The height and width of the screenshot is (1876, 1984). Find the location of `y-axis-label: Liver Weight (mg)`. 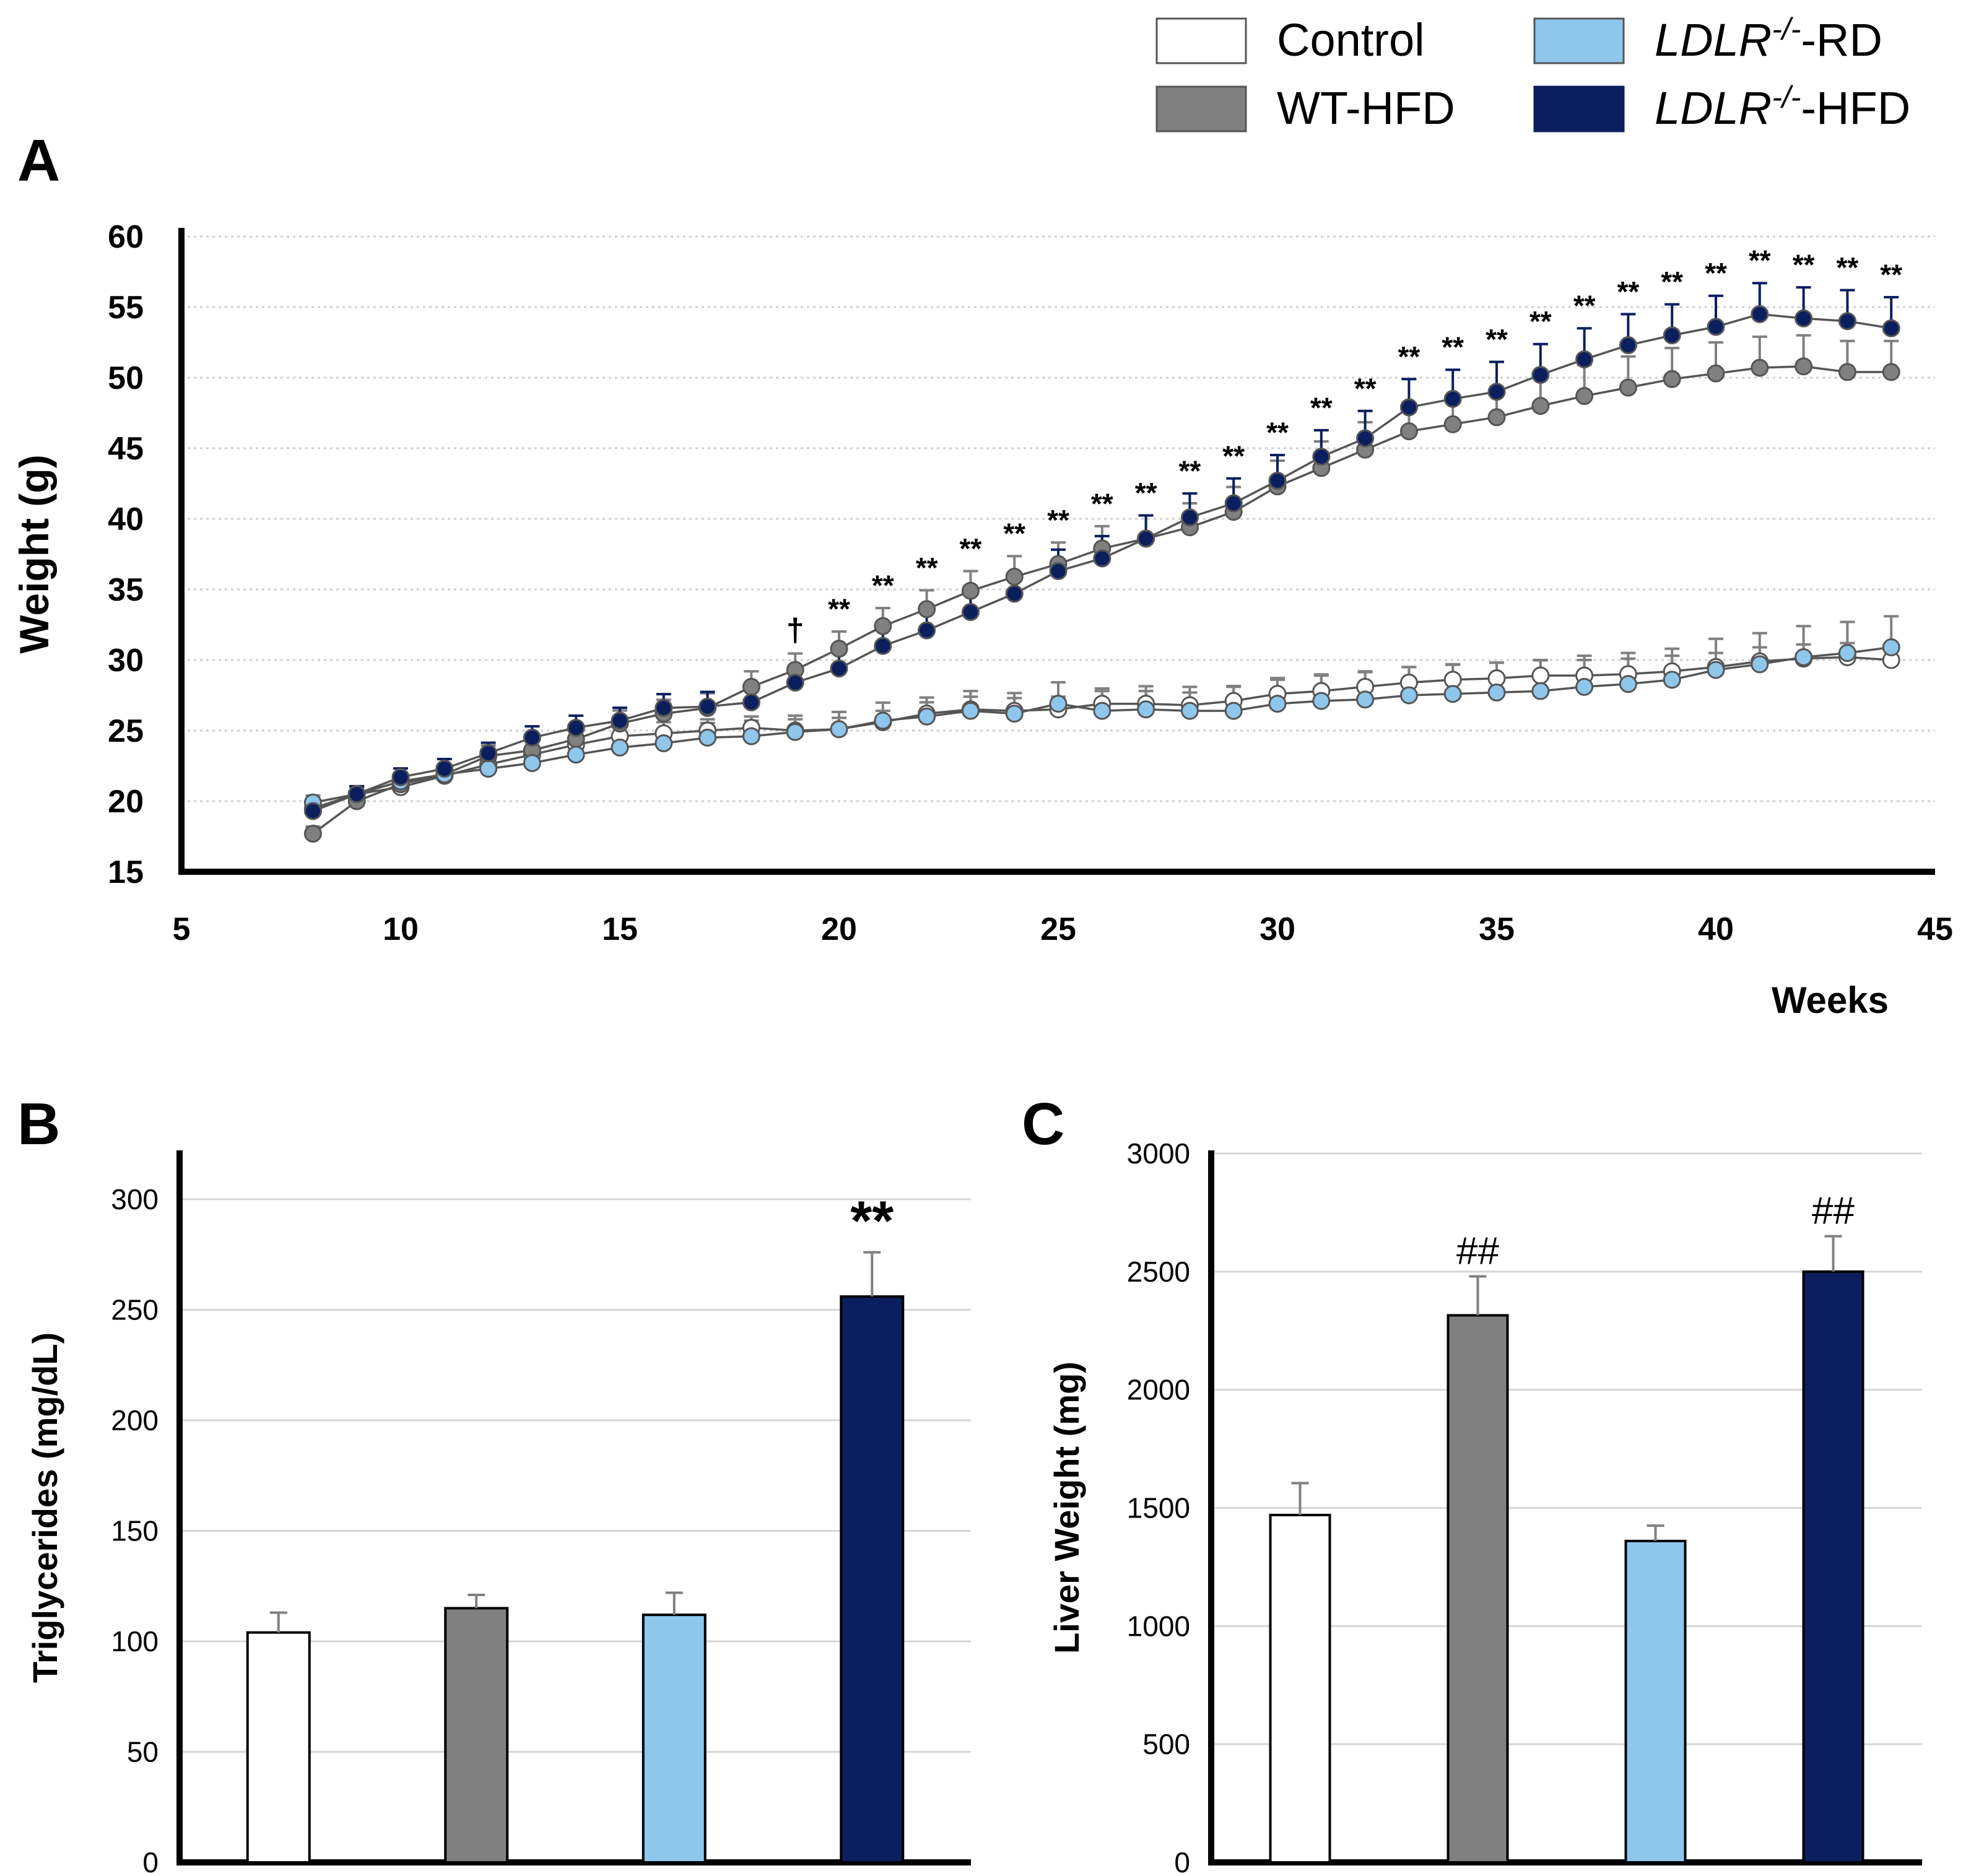

y-axis-label: Liver Weight (mg) is located at coordinates (1066, 1507).